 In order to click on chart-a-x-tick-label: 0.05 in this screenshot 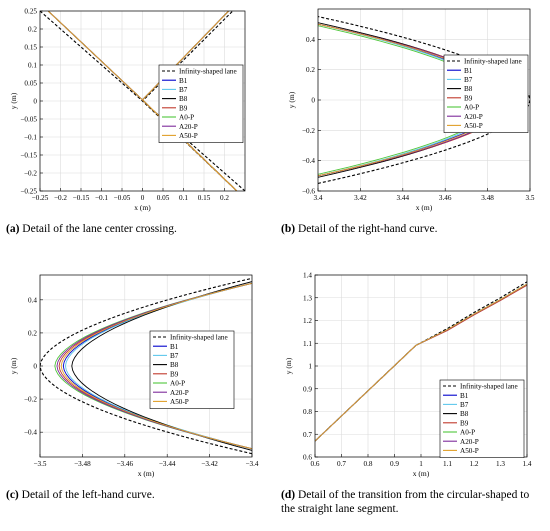, I will do `click(163, 198)`.